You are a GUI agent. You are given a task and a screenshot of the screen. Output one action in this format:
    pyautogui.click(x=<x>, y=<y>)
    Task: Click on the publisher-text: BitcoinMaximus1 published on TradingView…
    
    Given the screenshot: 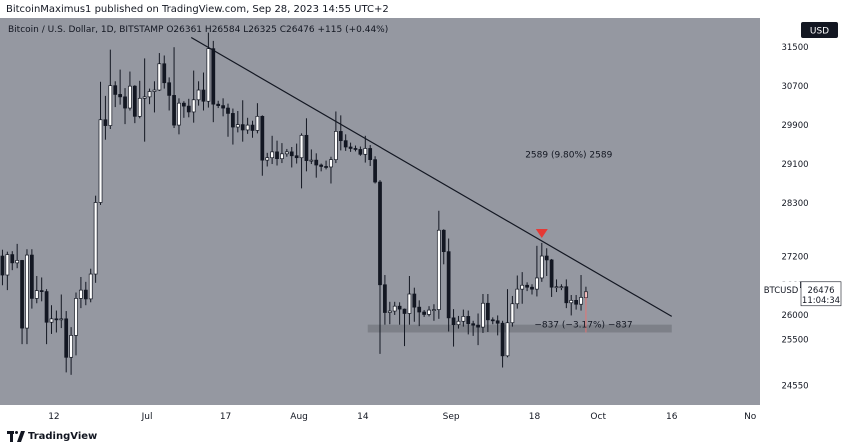 What is the action you would take?
    pyautogui.click(x=197, y=9)
    